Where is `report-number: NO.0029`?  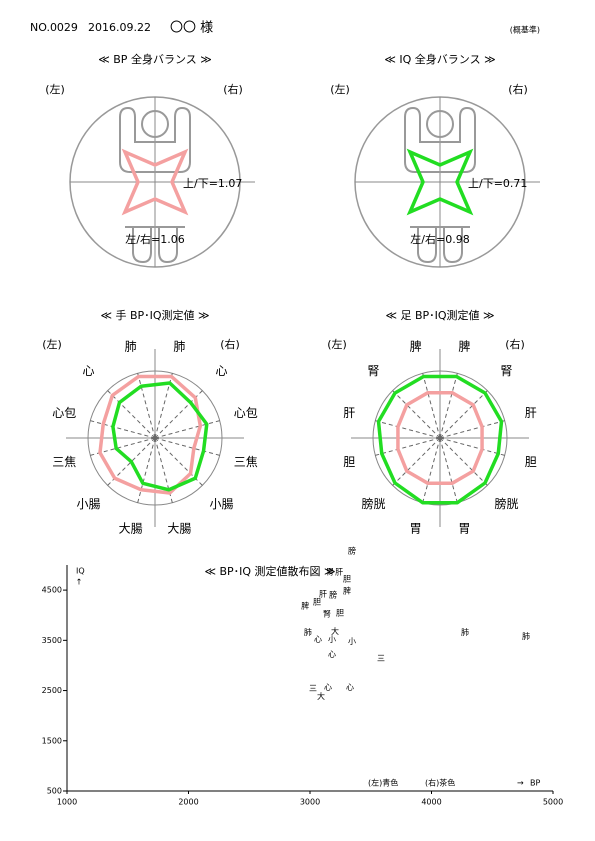
report-number: NO.0029 is located at coordinates (54, 27).